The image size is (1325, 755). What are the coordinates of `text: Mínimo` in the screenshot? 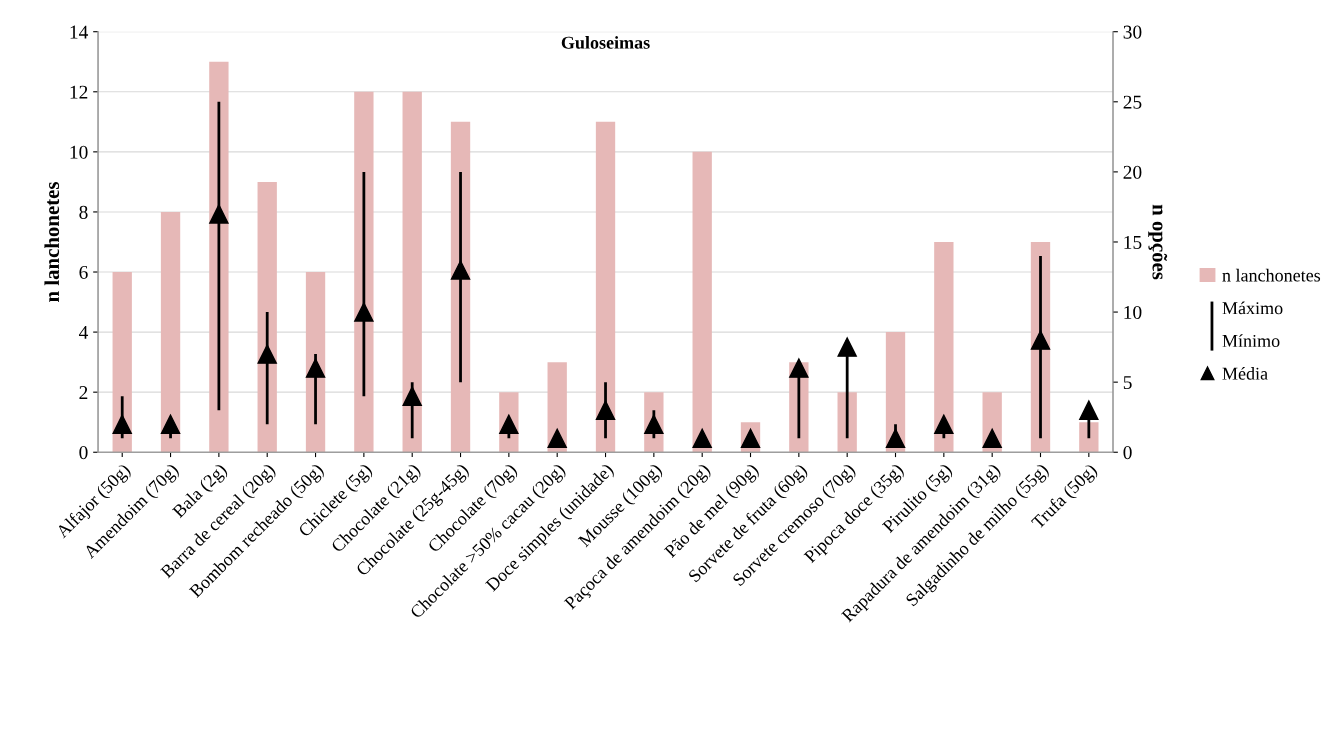 It's located at (1251, 341).